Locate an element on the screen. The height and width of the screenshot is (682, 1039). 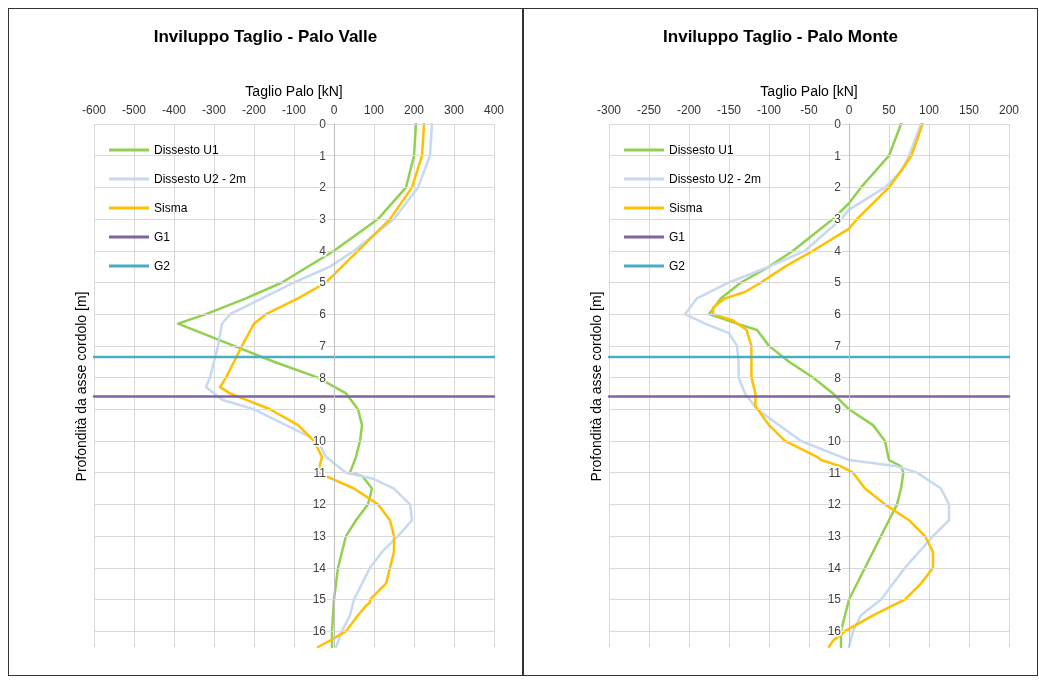
chart-title: Inviluppo Taglio - Palo Valle is located at coordinates (265, 36).